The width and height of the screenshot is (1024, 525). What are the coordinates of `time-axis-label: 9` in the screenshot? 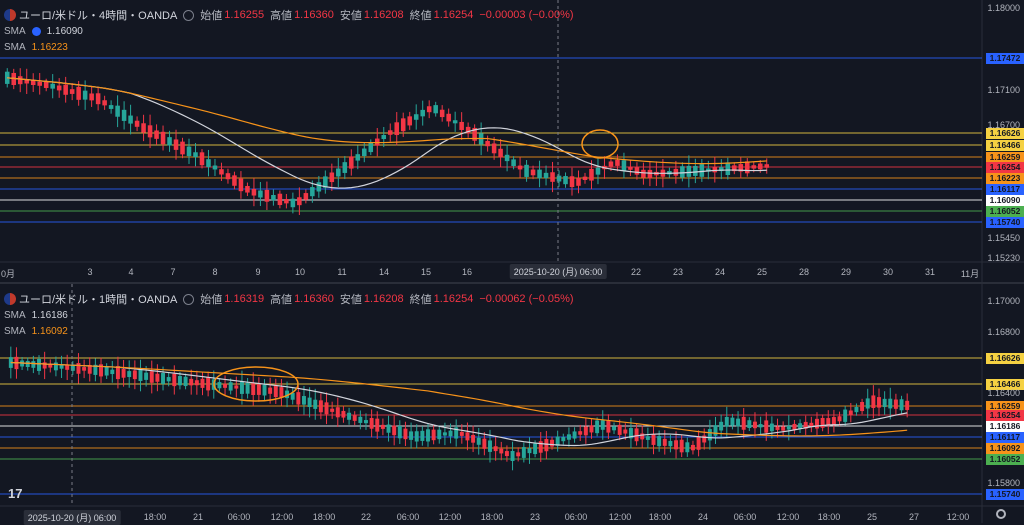 It's located at (258, 272).